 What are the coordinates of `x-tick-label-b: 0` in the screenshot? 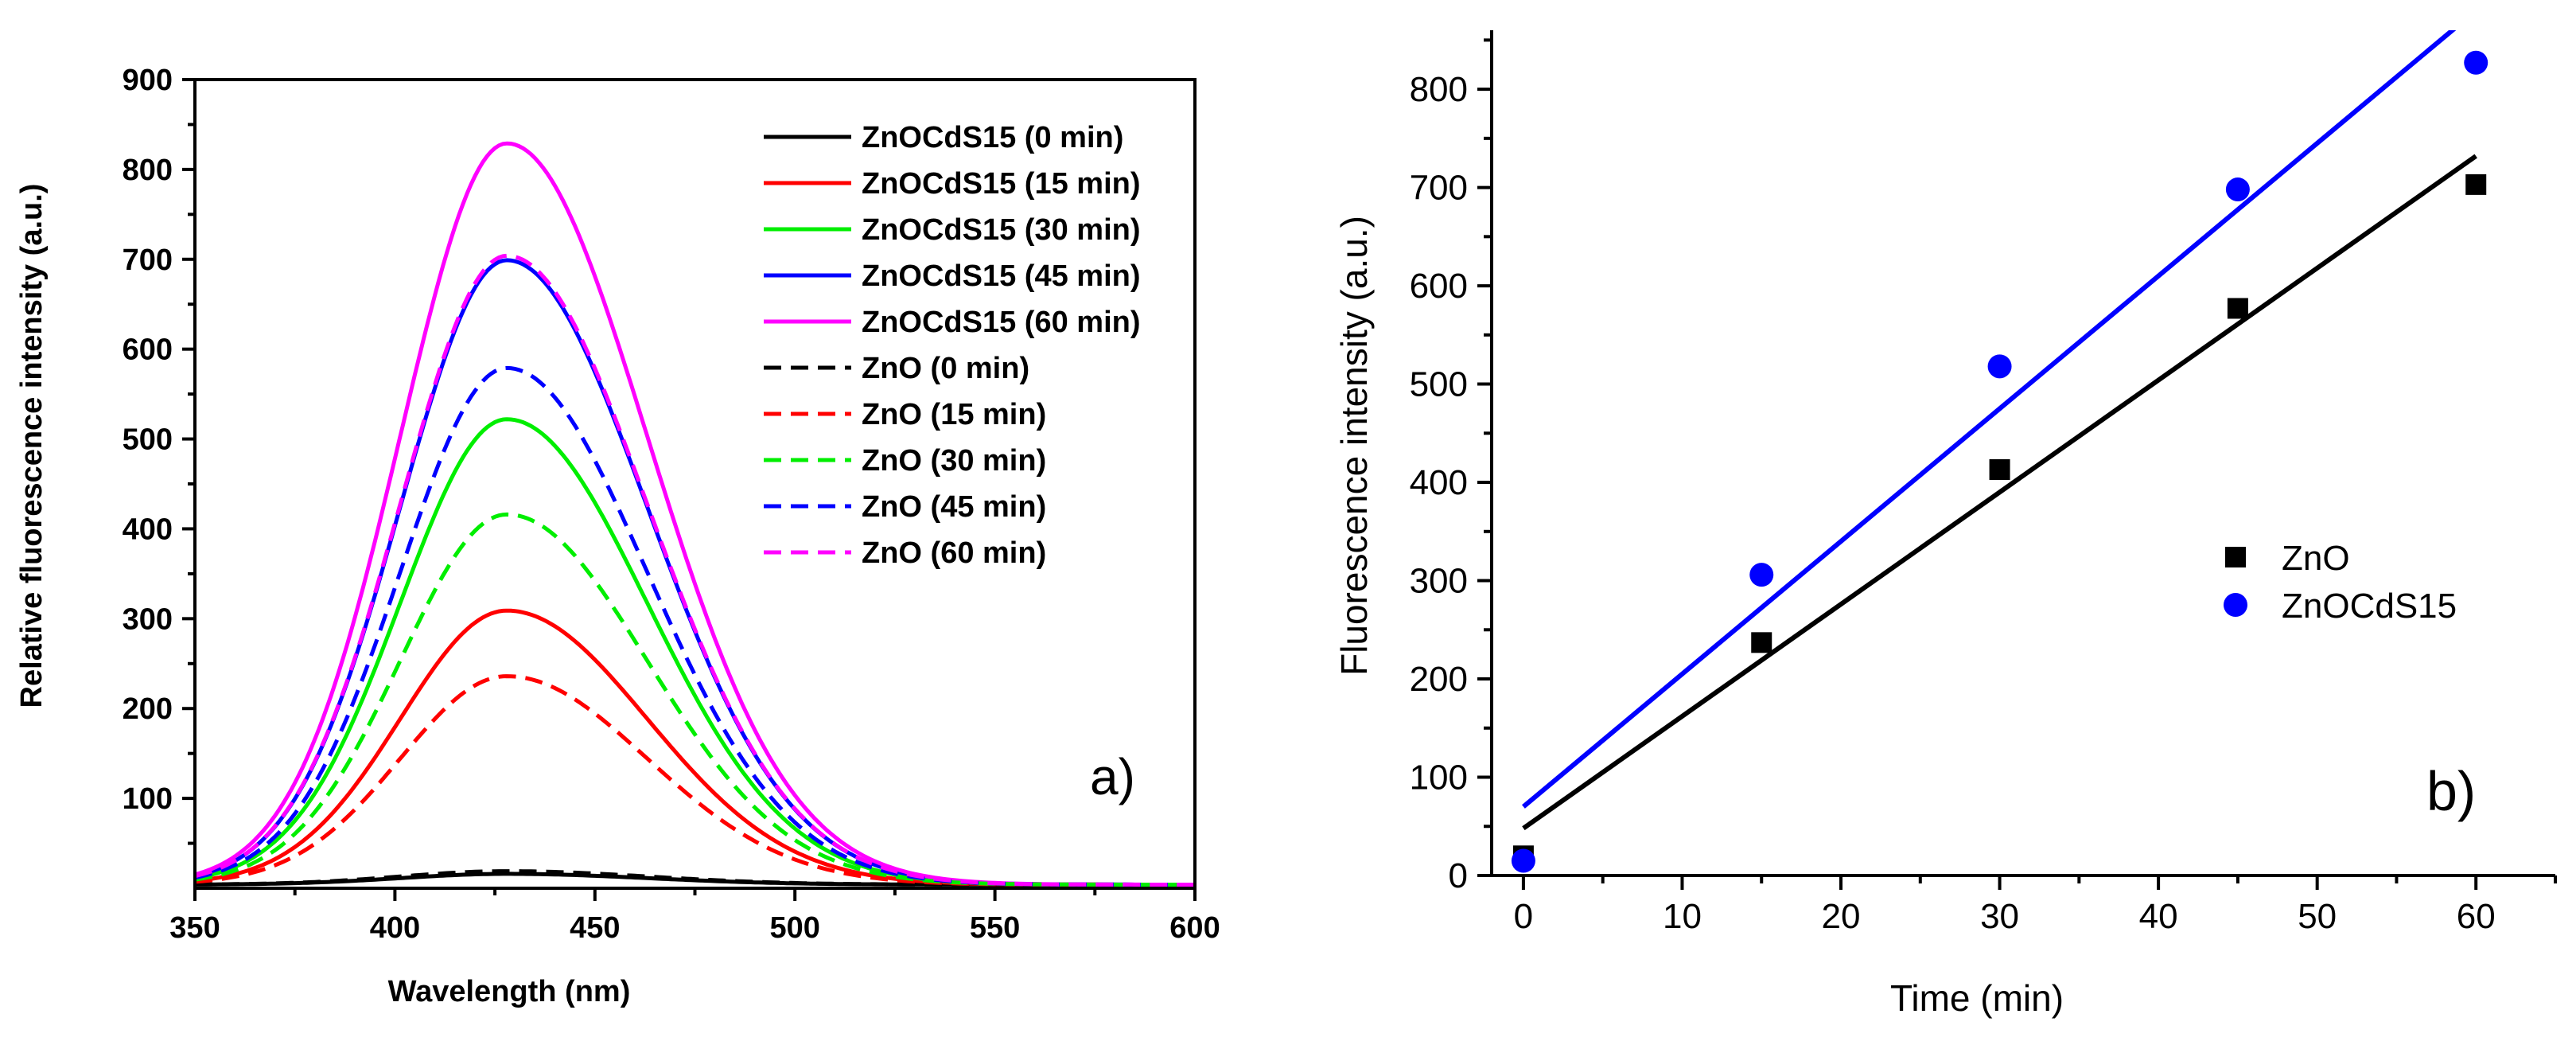 It's located at (1524, 917).